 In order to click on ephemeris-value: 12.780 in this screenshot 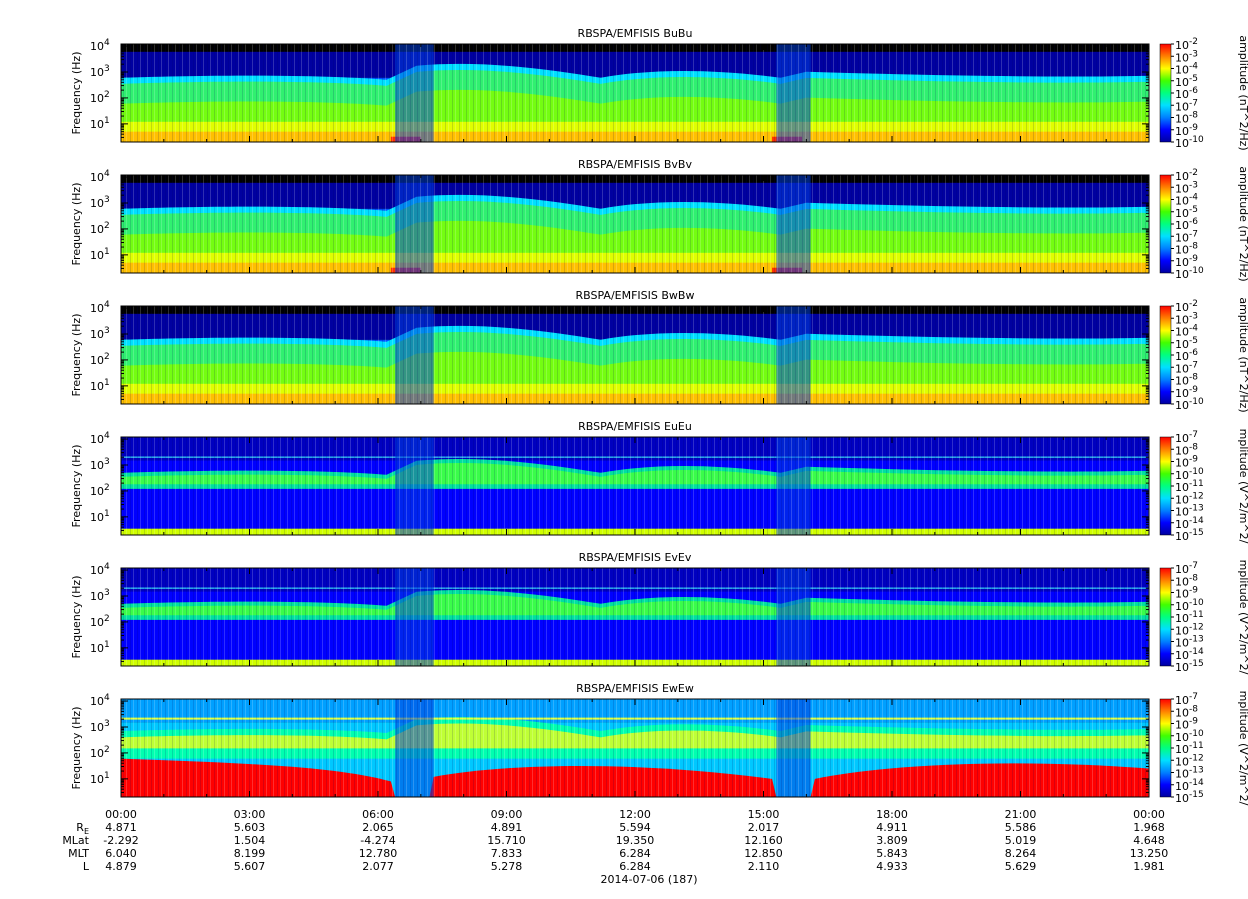, I will do `click(378, 853)`.